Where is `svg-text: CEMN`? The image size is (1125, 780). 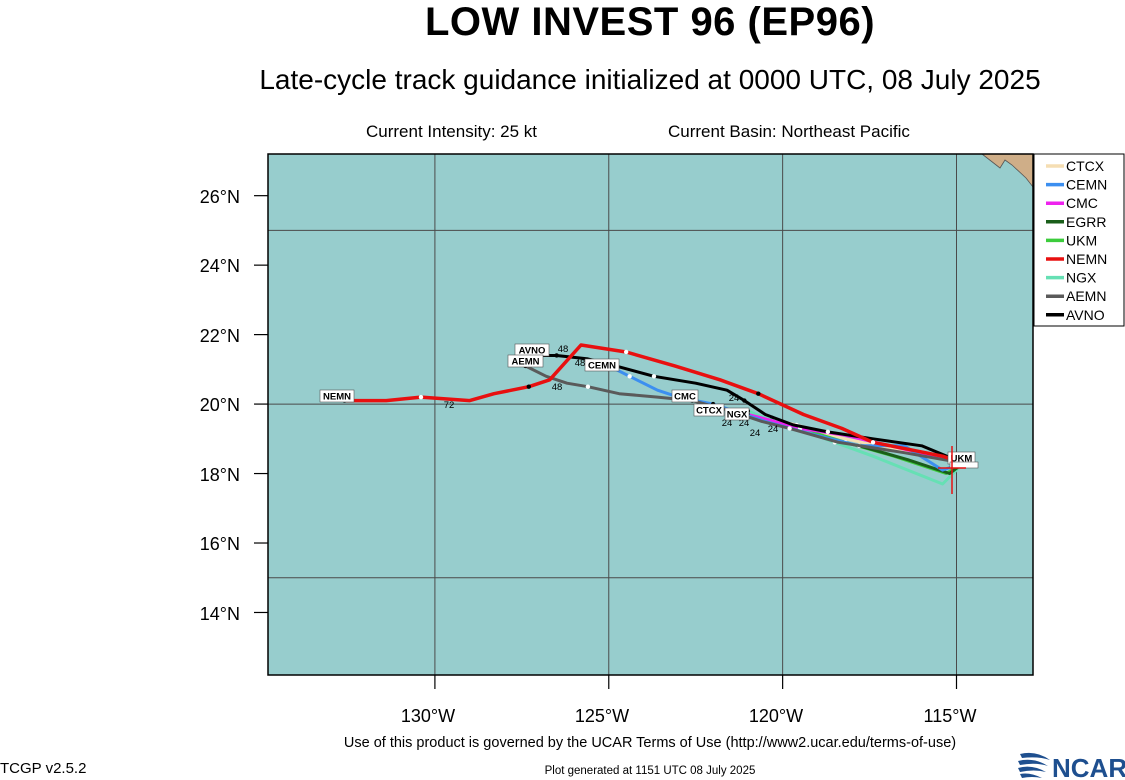
svg-text: CEMN is located at coordinates (602, 366).